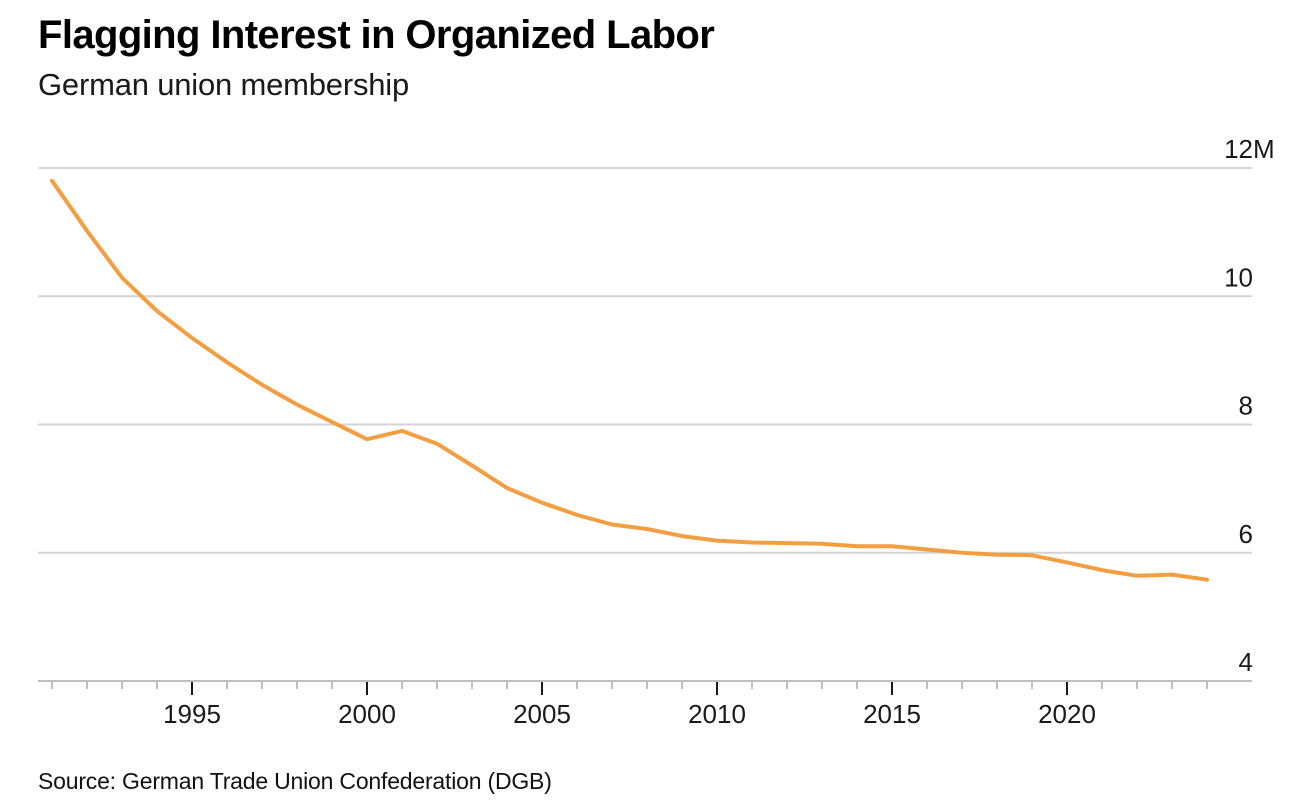 The height and width of the screenshot is (802, 1290). Describe the element at coordinates (1067, 714) in the screenshot. I see `x-axis-label: 2020` at that location.